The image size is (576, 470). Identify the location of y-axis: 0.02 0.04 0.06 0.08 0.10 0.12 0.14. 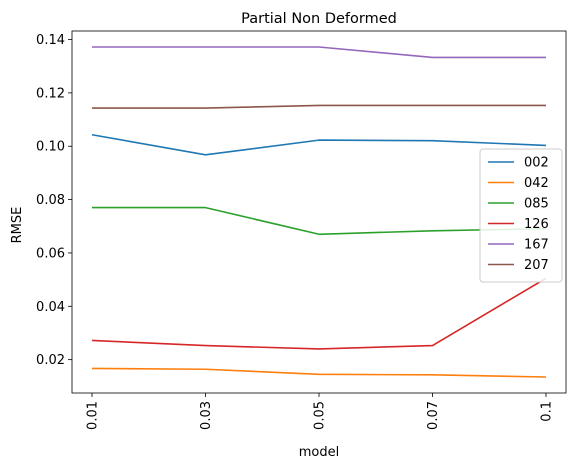
(54, 200).